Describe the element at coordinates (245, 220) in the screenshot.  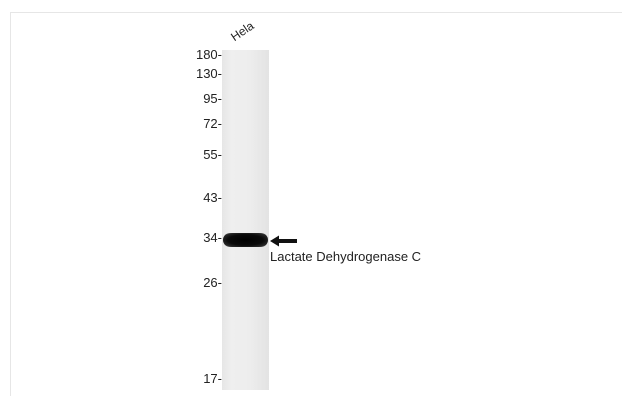
I see `gel-lane` at that location.